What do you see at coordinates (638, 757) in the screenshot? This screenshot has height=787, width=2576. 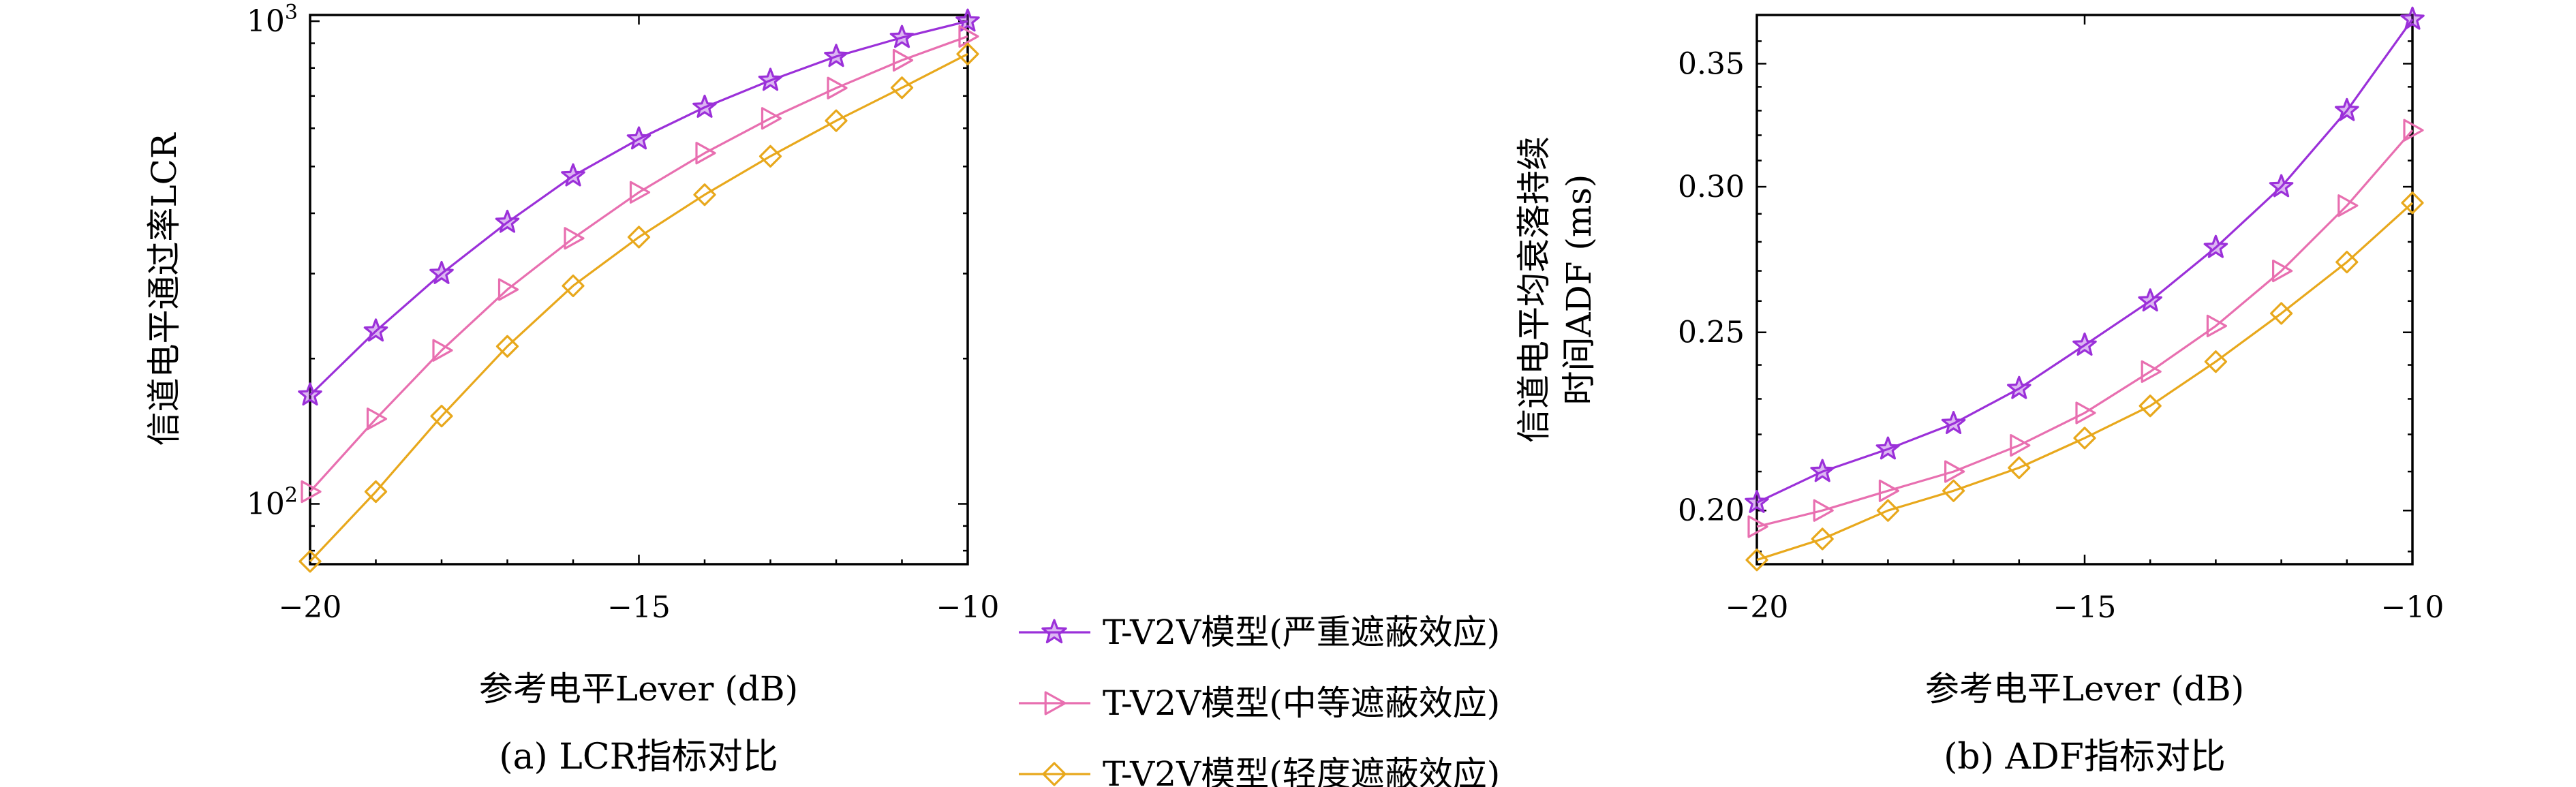 I see `caption-lcr: (a) LCR指标对比` at bounding box center [638, 757].